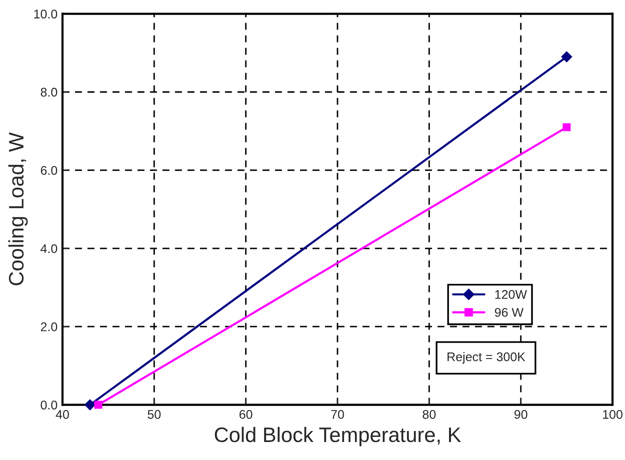 This screenshot has width=625, height=460. Describe the element at coordinates (49, 327) in the screenshot. I see `y-tick-label: 2.0` at that location.